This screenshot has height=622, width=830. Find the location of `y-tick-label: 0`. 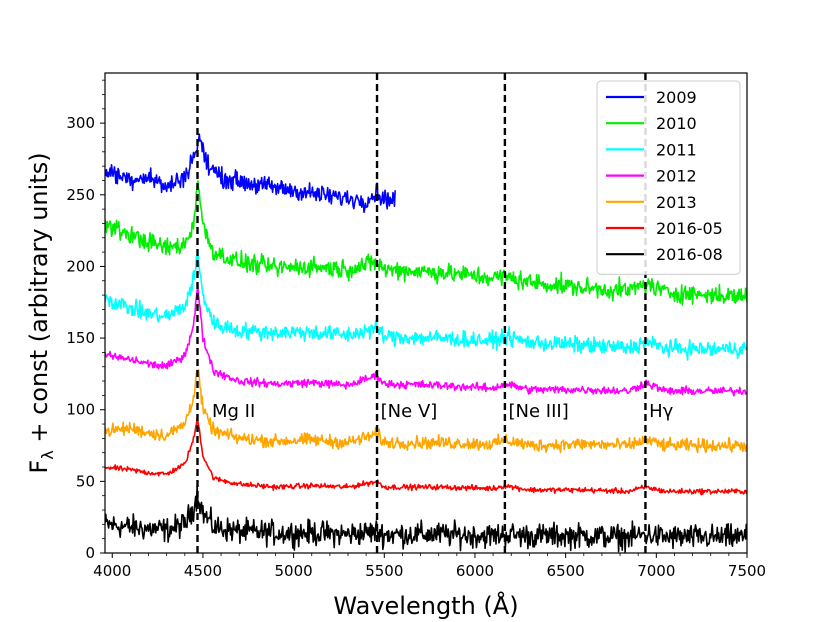

y-tick-label: 0 is located at coordinates (90, 553).